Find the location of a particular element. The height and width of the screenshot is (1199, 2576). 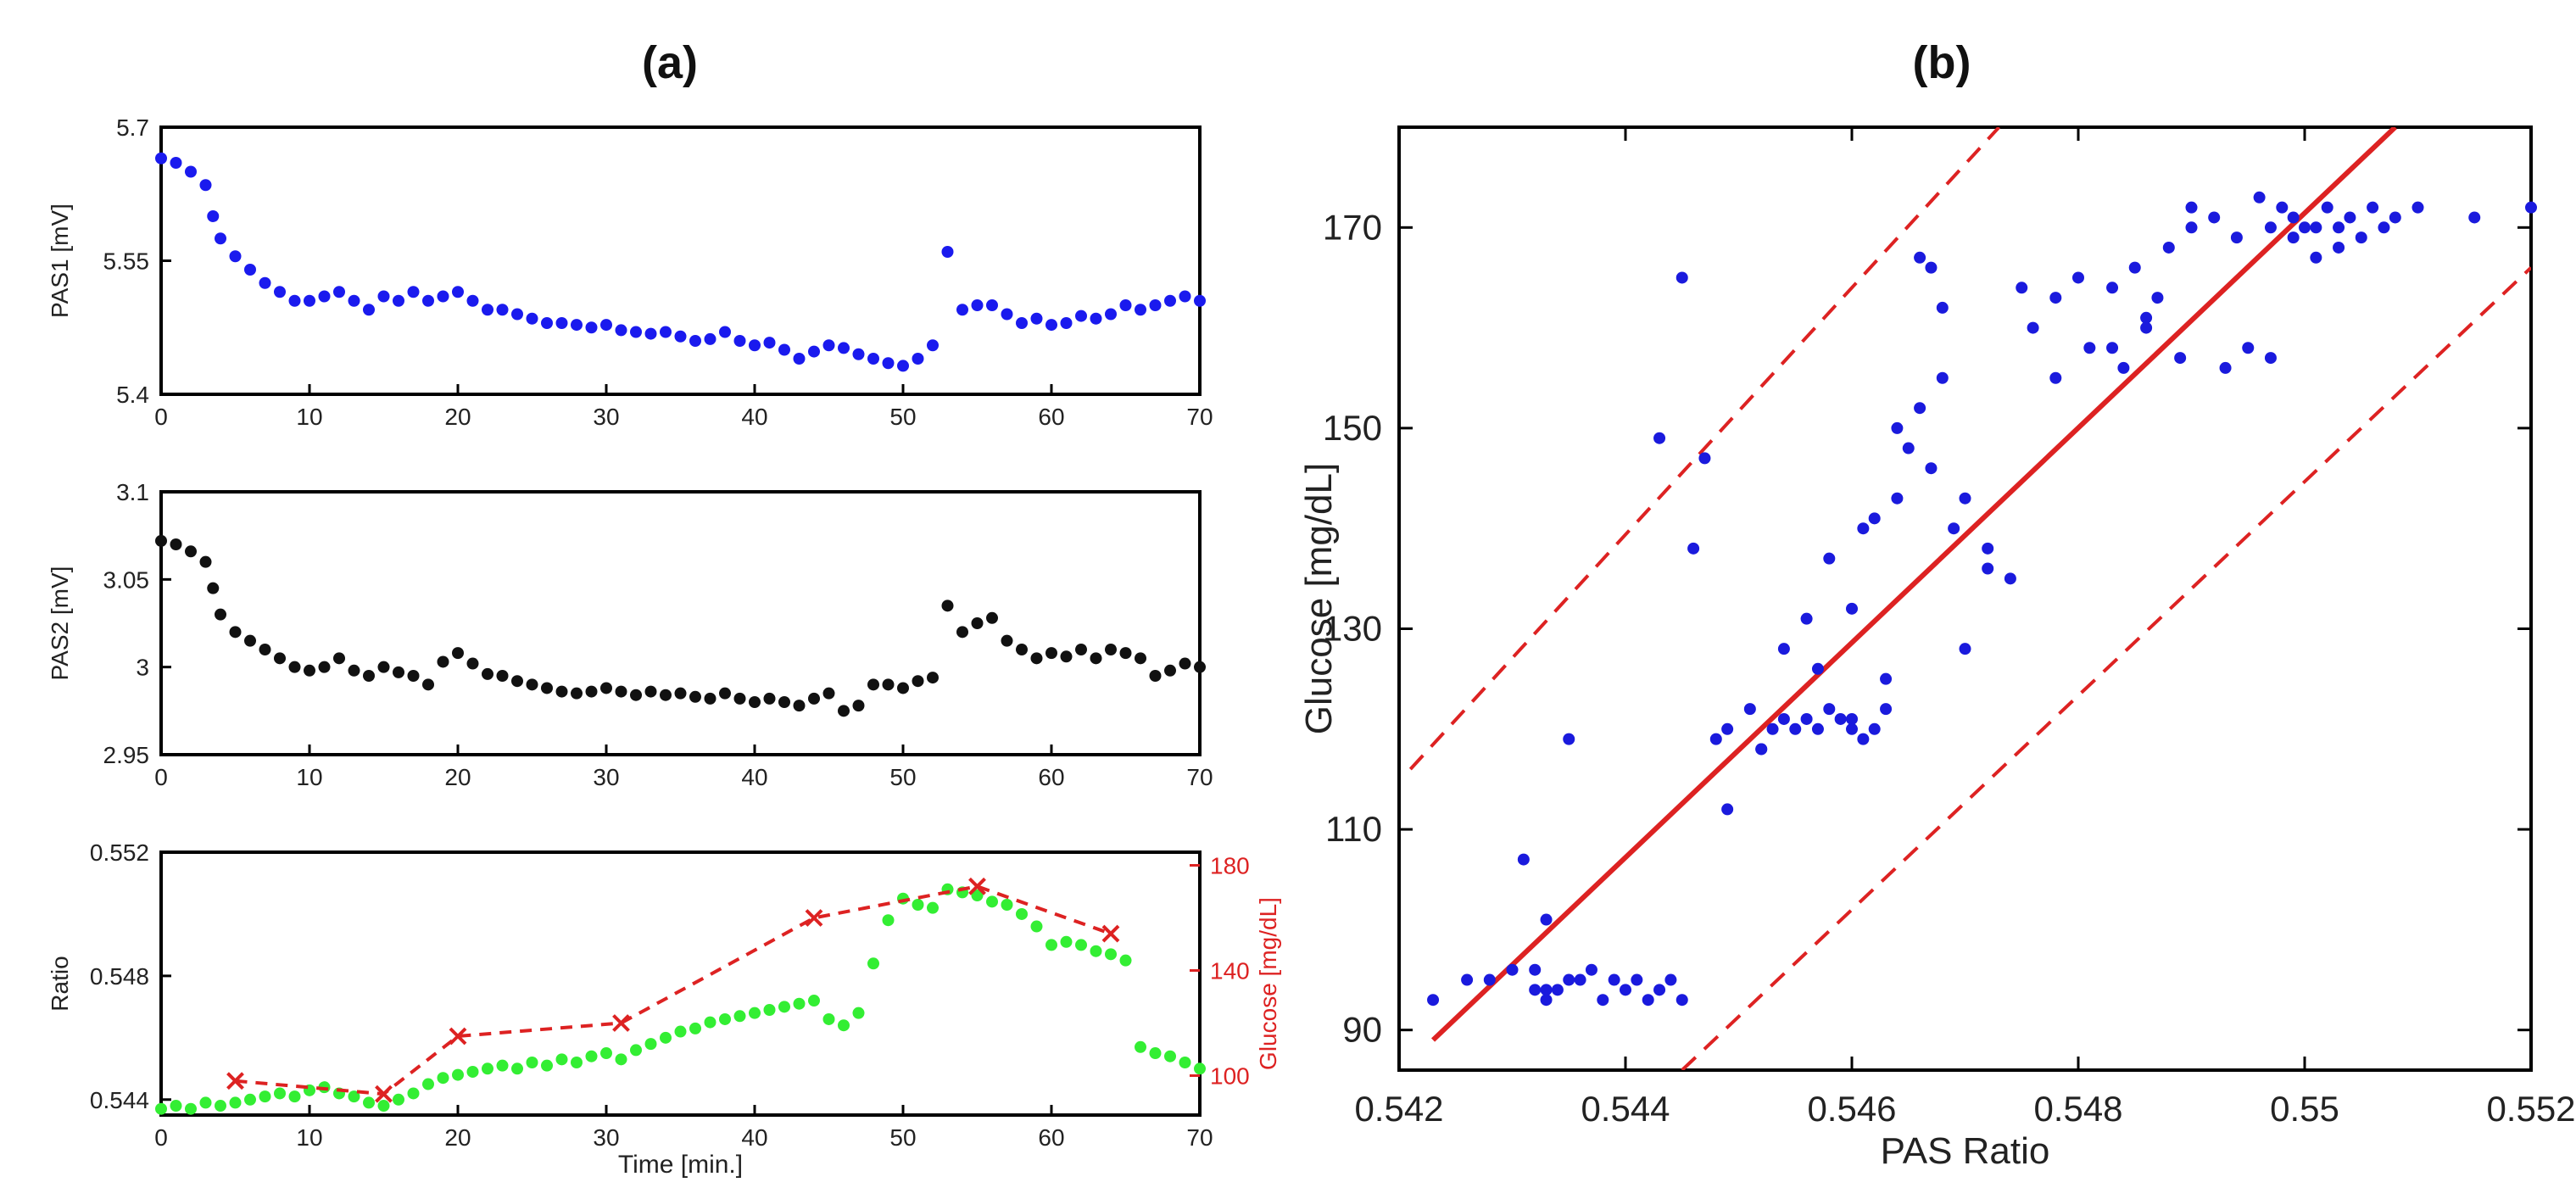

x-tick-label: 70 is located at coordinates (1199, 777).